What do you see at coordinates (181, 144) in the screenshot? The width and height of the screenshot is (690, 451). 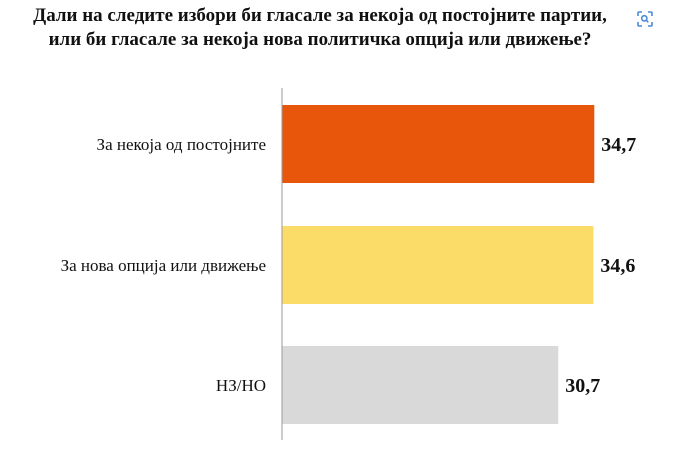 I see `category-label-0: За некоја од постојните` at bounding box center [181, 144].